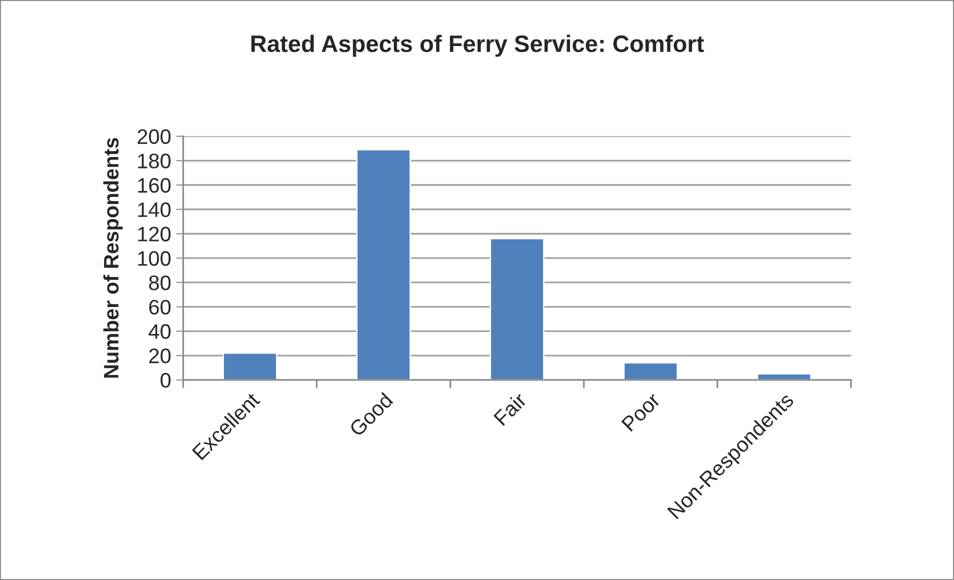 The image size is (954, 580). What do you see at coordinates (160, 282) in the screenshot?
I see `y-tick-label: 80` at bounding box center [160, 282].